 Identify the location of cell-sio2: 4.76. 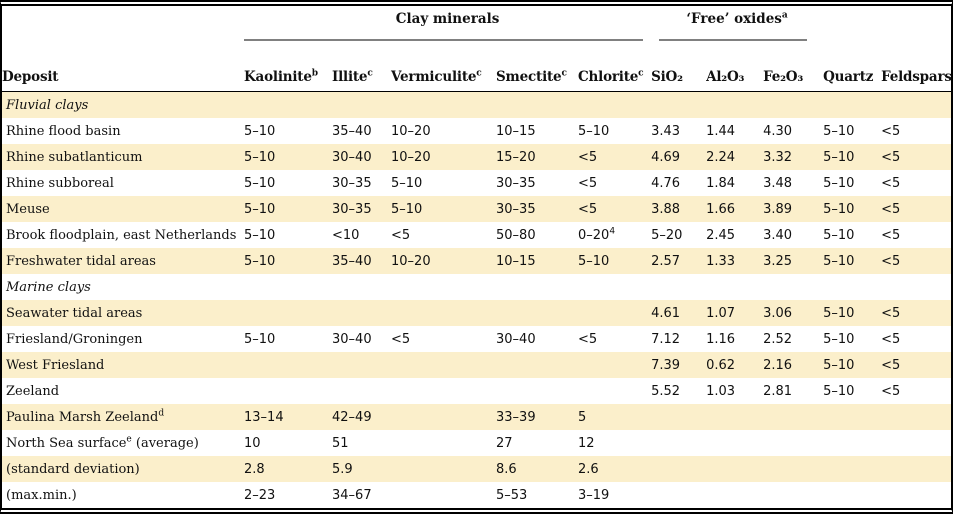
(666, 183).